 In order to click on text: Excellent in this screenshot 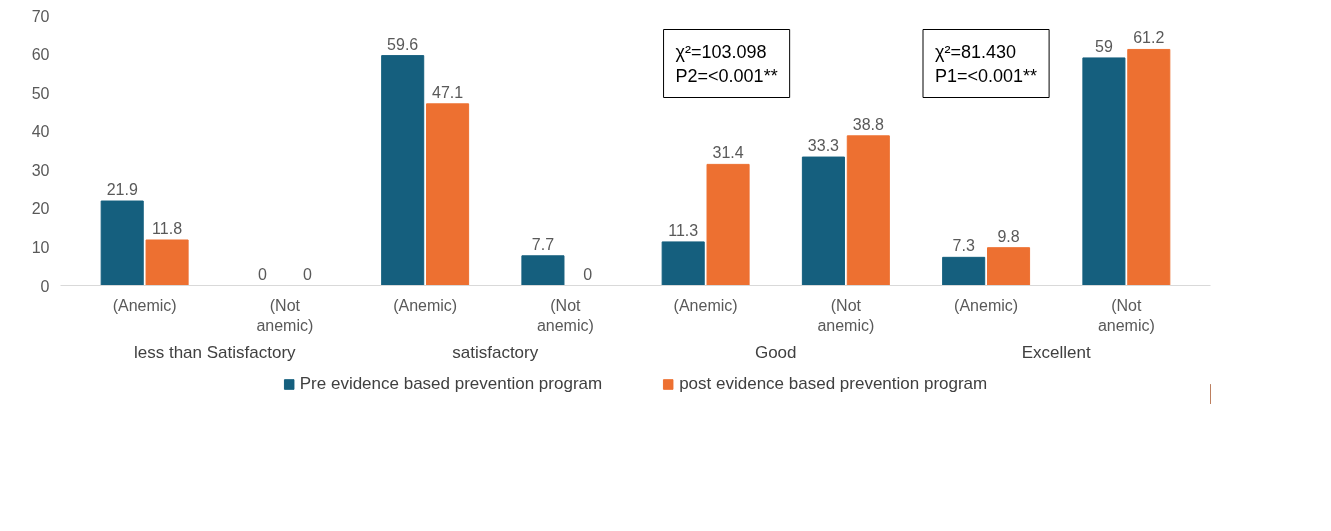, I will do `click(1056, 352)`.